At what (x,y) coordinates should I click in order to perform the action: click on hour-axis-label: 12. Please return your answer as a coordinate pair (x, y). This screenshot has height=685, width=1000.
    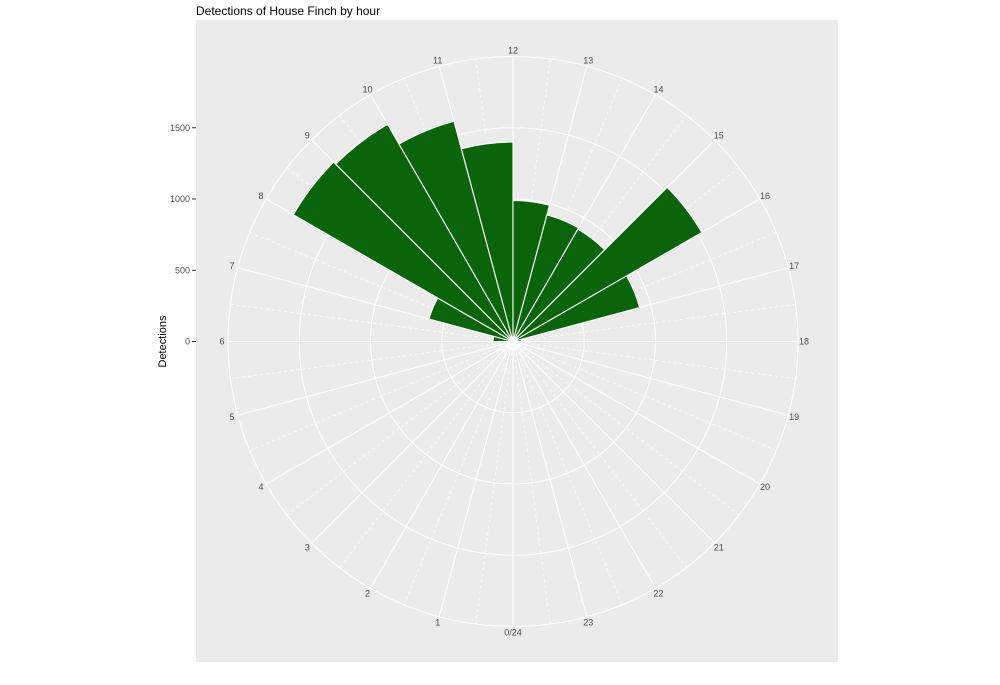
    Looking at the image, I should click on (513, 51).